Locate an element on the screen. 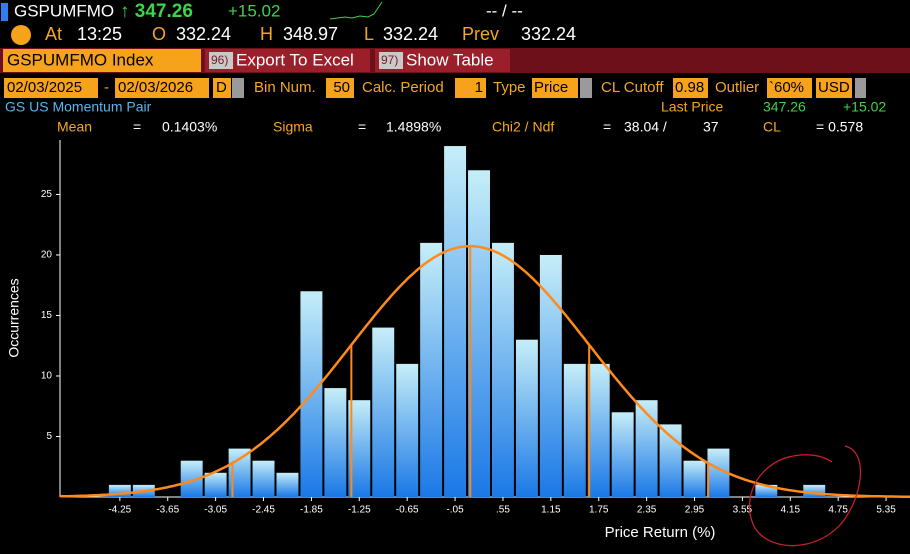 The height and width of the screenshot is (554, 910). table-tab is located at coordinates (442, 60).